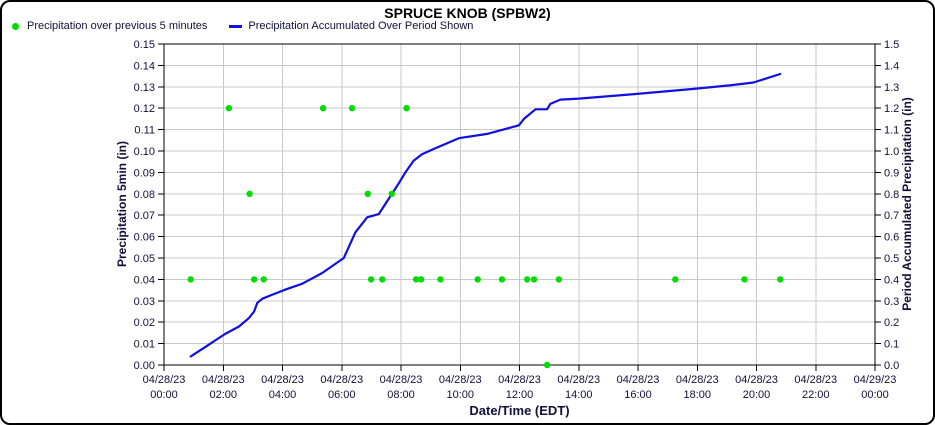 The height and width of the screenshot is (425, 935). What do you see at coordinates (144, 152) in the screenshot?
I see `y-left-tick-label: 0.10` at bounding box center [144, 152].